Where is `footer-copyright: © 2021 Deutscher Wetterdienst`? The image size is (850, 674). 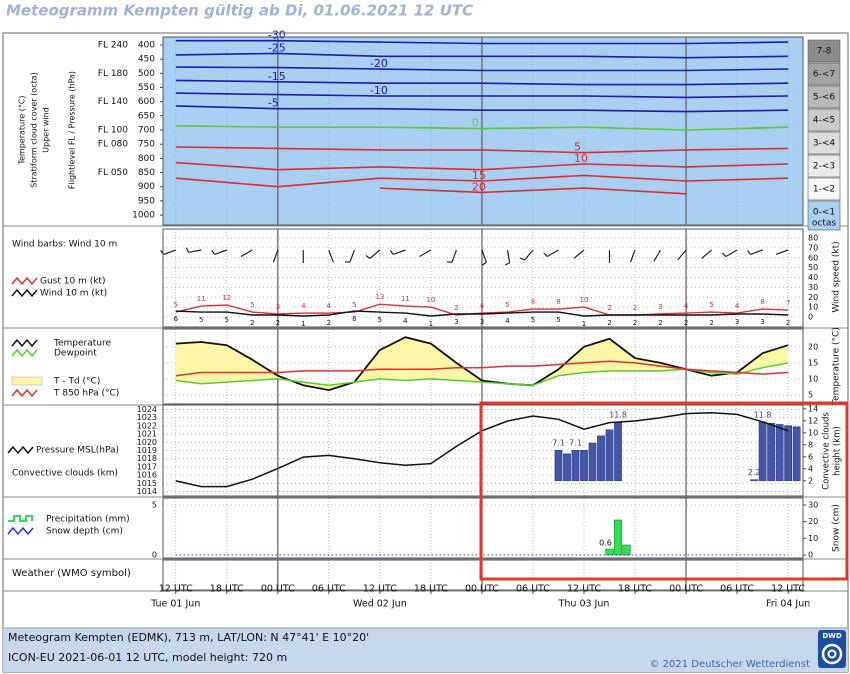 footer-copyright: © 2021 Deutscher Wetterdienst is located at coordinates (729, 664).